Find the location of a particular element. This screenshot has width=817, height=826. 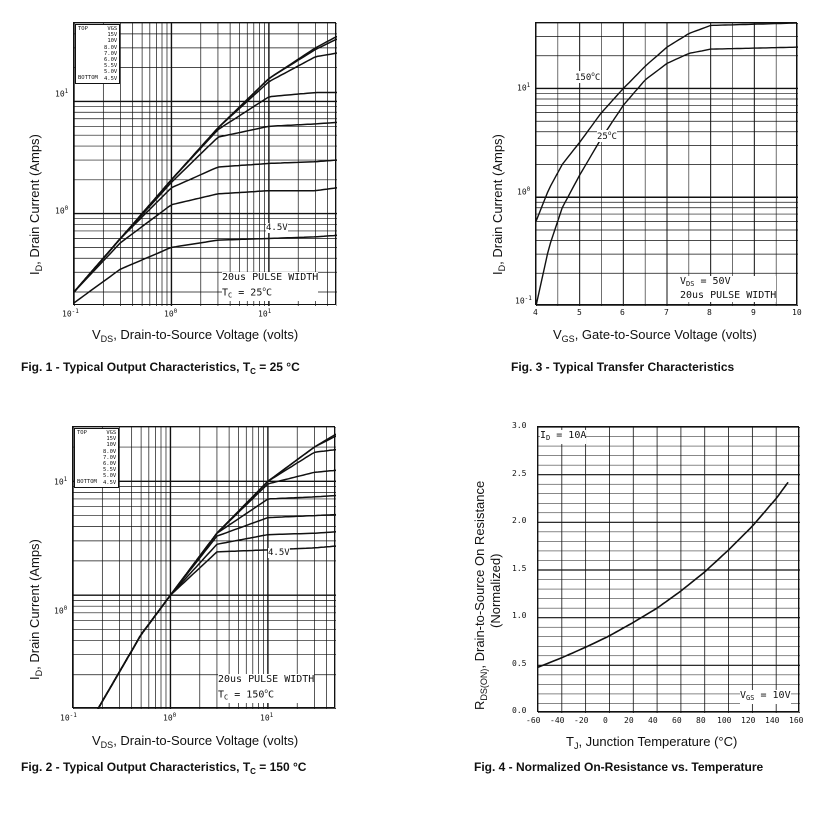

fig3-y-axis-label: ID, Drain Current (Amps) is located at coordinates (498, 204).